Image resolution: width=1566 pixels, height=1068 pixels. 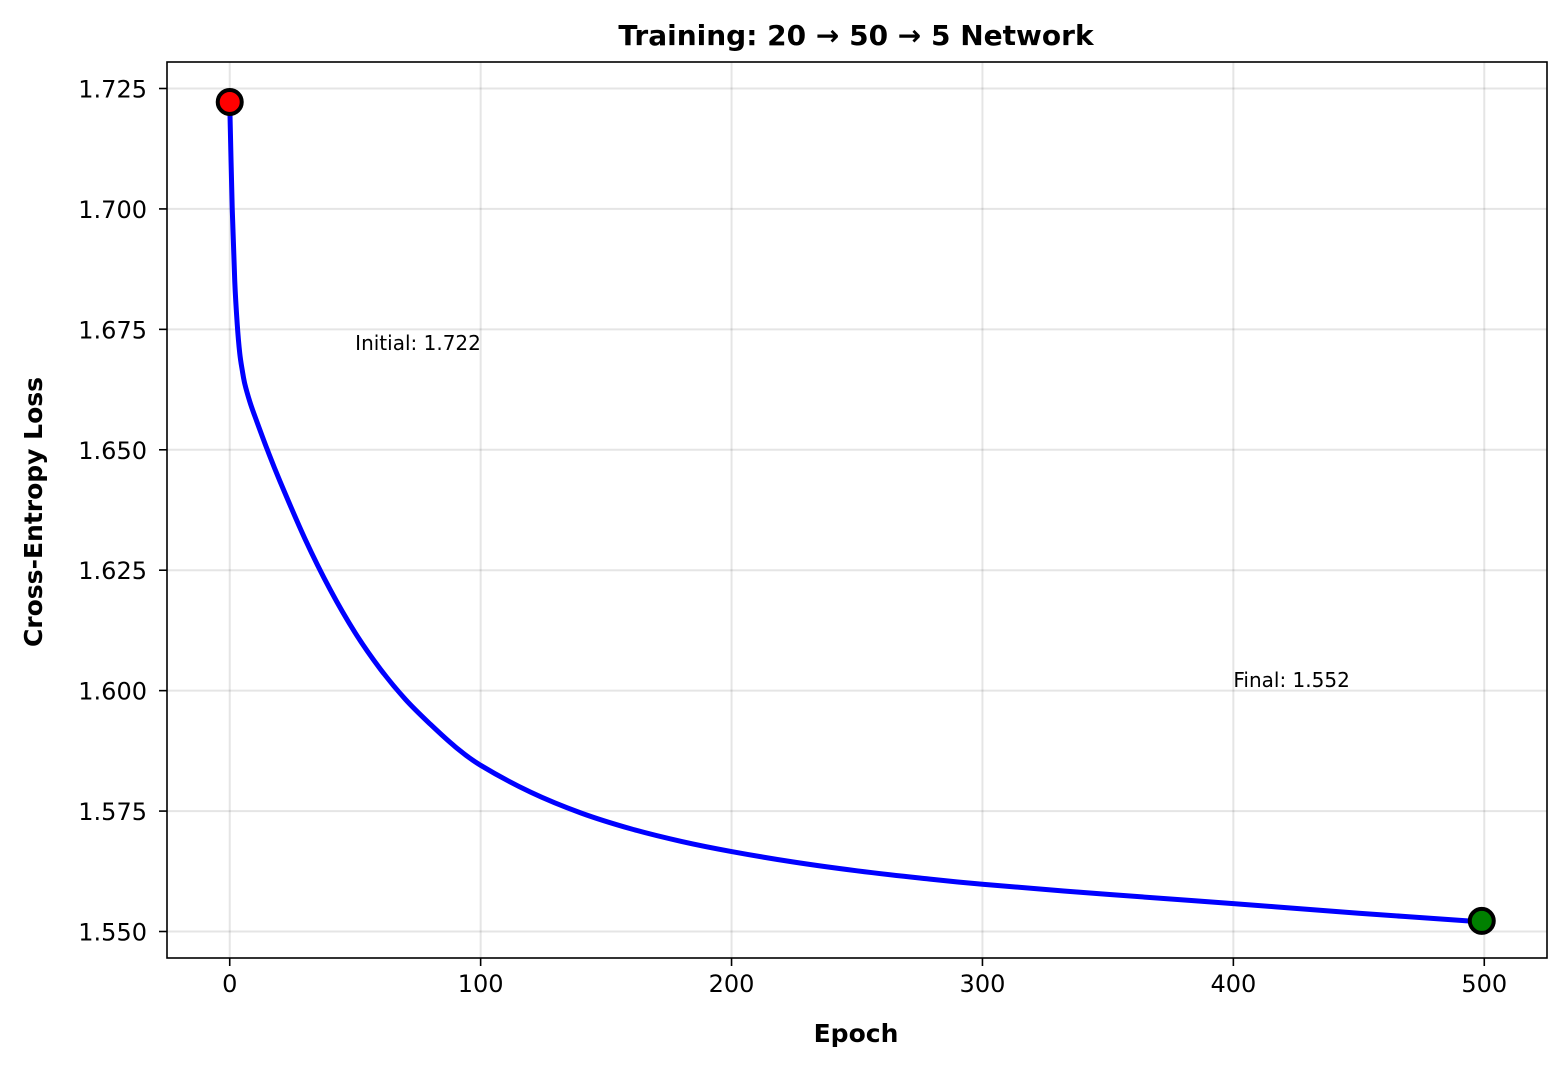 What do you see at coordinates (112, 330) in the screenshot?
I see `y-tick-label: 1.675` at bounding box center [112, 330].